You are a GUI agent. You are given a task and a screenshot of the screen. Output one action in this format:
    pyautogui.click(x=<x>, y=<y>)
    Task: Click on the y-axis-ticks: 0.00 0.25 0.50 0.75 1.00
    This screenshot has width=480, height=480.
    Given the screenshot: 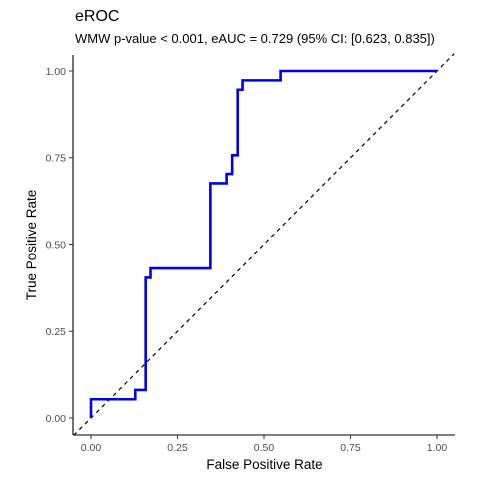 What is the action you would take?
    pyautogui.click(x=59, y=245)
    